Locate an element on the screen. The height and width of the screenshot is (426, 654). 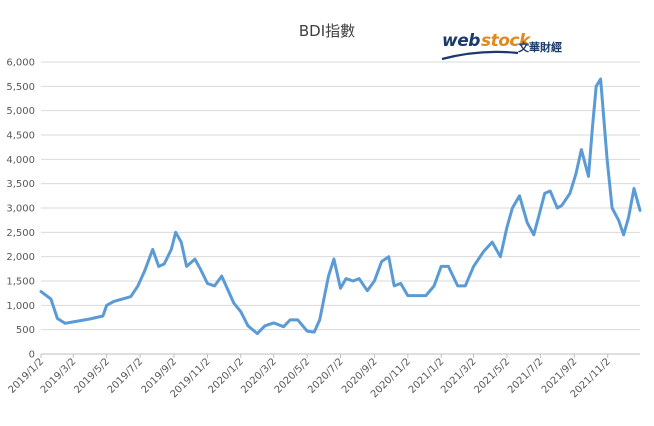
logo-chinese-name: 文華財經 is located at coordinates (540, 47).